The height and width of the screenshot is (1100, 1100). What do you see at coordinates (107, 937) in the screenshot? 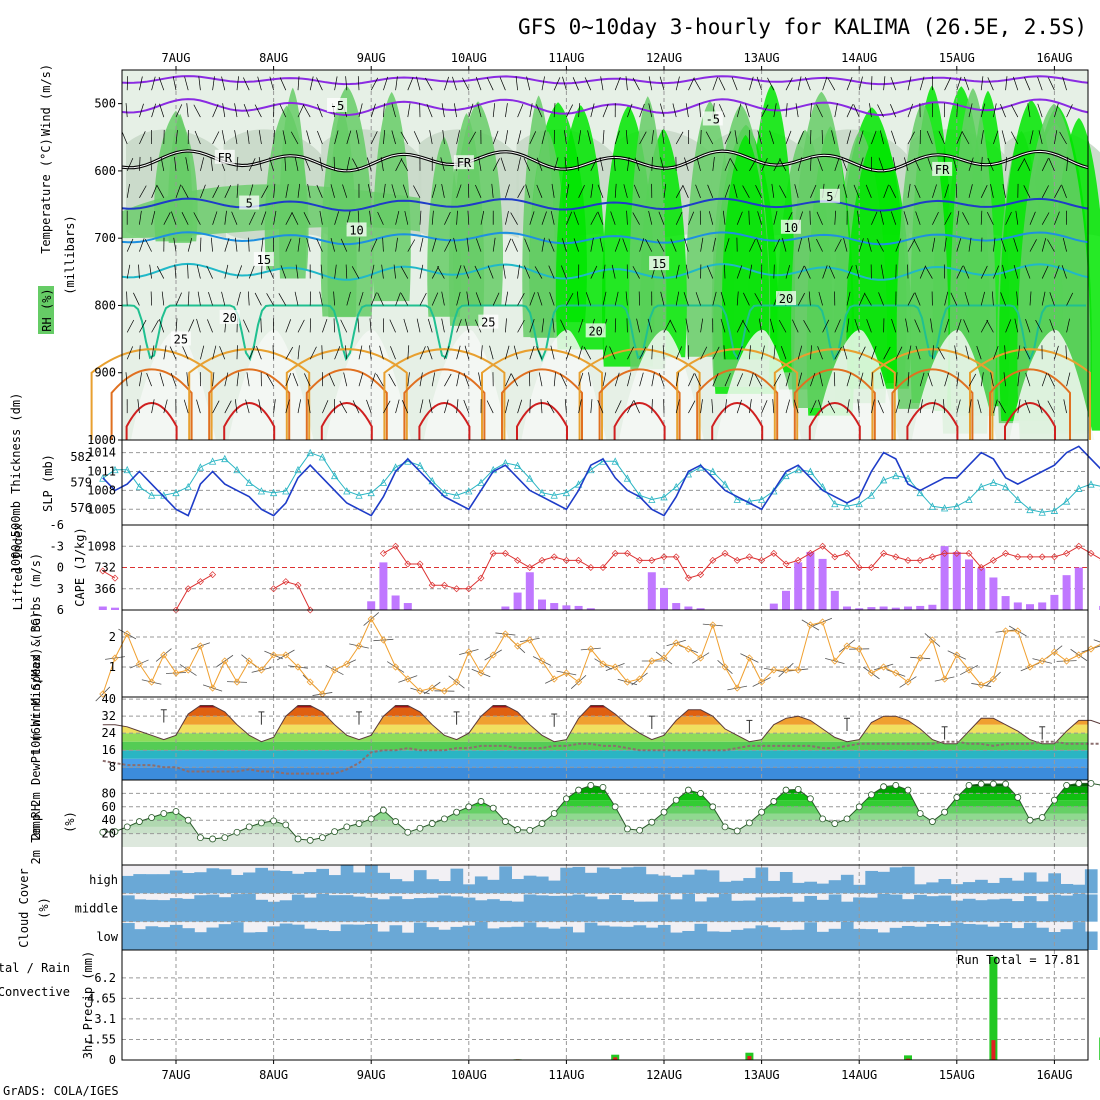
I see `cloud-row-label-low: low` at bounding box center [107, 937].